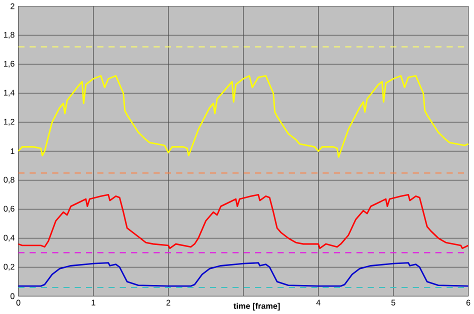 The width and height of the screenshot is (474, 314). Describe the element at coordinates (393, 303) in the screenshot. I see `x-tick-label: 5` at that location.